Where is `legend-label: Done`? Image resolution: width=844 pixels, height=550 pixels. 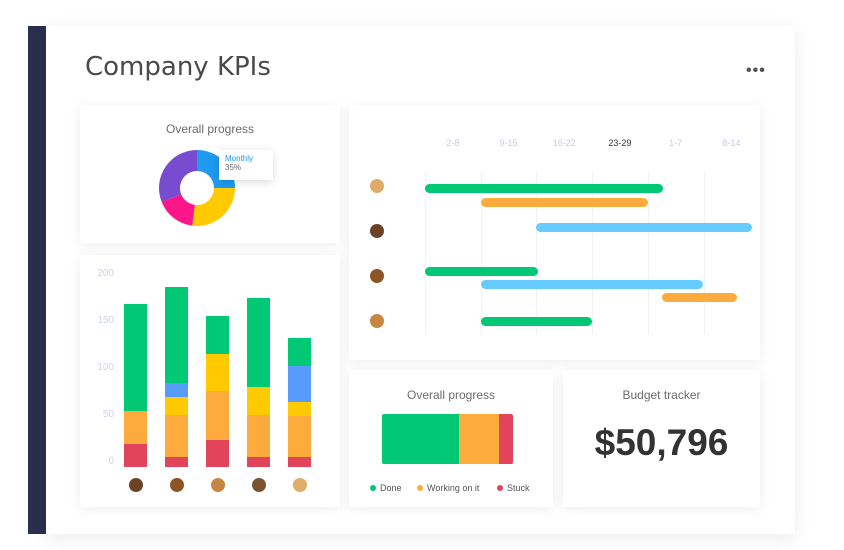
legend-label: Done is located at coordinates (391, 488).